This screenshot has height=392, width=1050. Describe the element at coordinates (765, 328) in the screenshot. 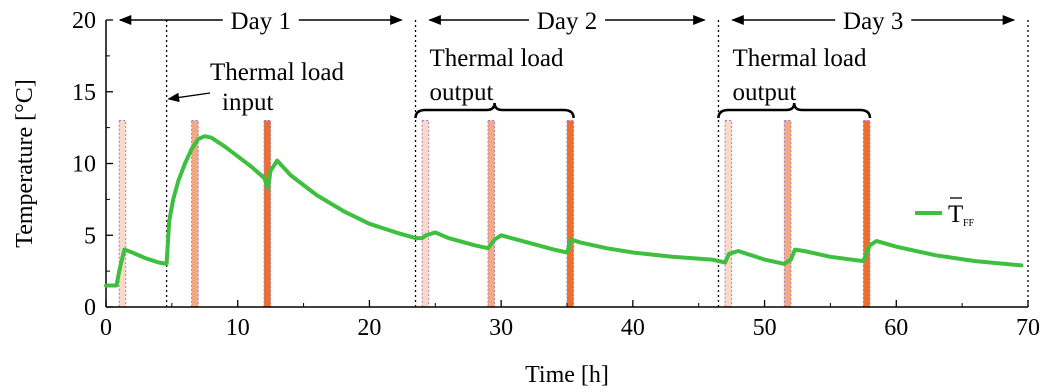

I see `x-tick-label: 50` at that location.